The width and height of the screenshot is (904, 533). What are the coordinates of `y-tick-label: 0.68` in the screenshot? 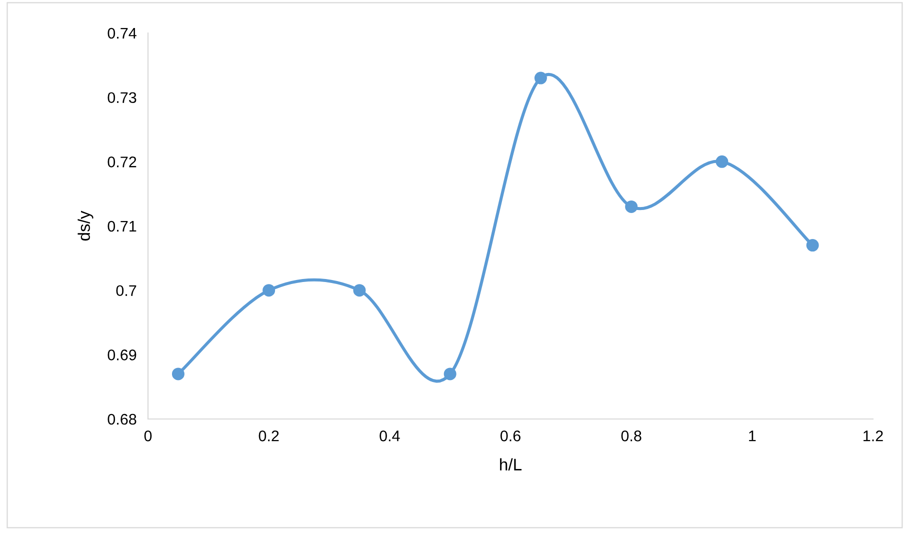 It's located at (122, 419).